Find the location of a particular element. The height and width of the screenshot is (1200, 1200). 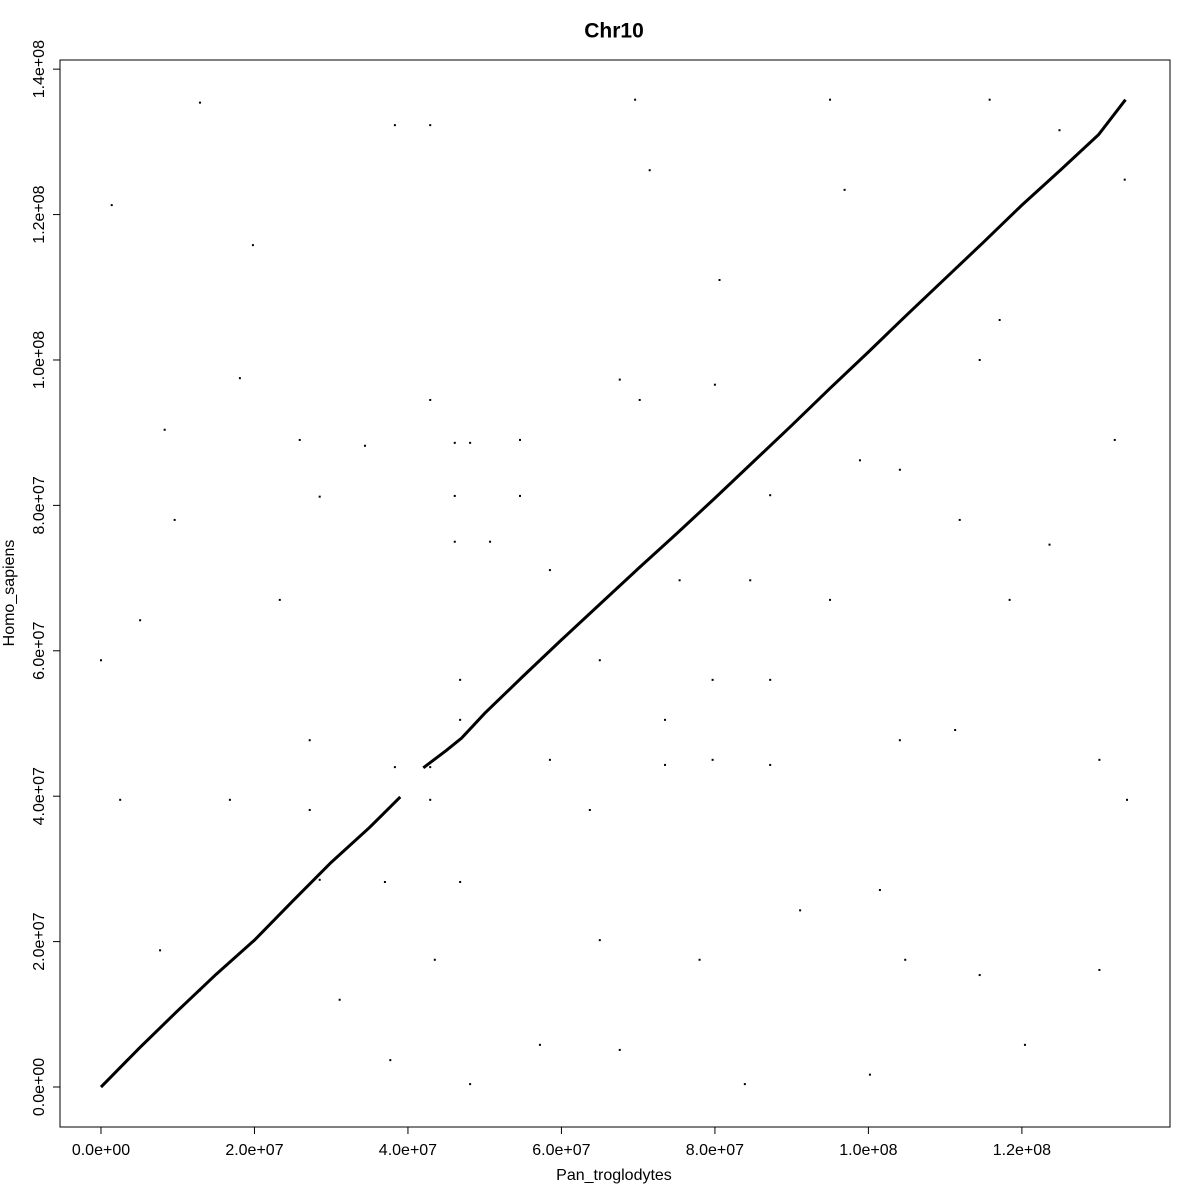

y-tick-label: 1.2e+08 is located at coordinates (39, 214).